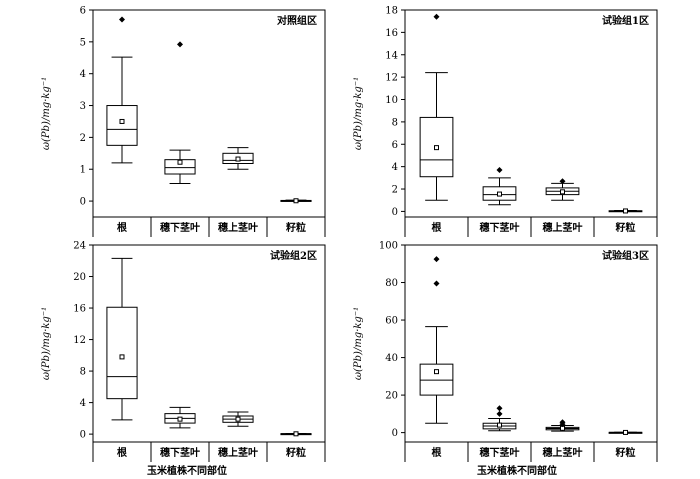  Describe the element at coordinates (358, 113) in the screenshot. I see `panel-2-y-axis-title: ω(Pb)/mg·kg⁻¹` at that location.